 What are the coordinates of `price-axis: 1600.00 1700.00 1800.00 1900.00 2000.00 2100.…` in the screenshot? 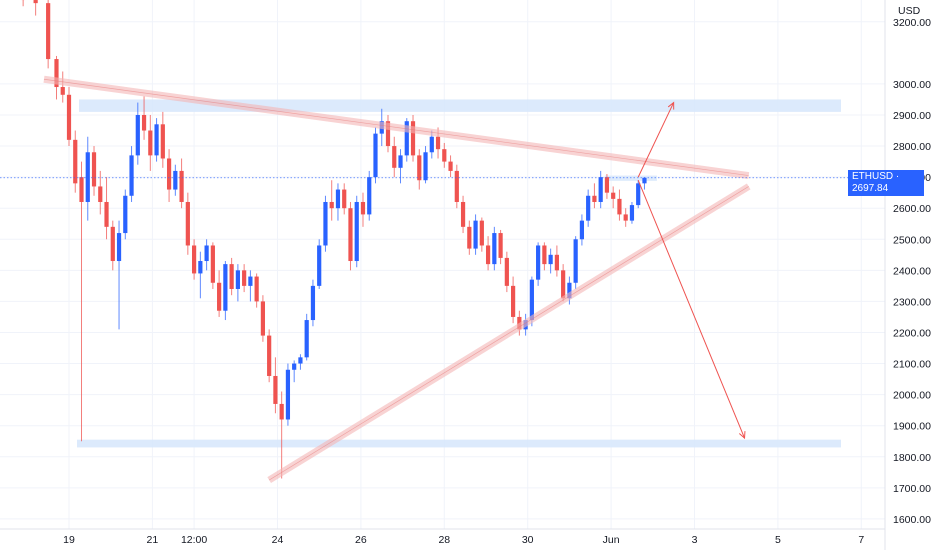 It's located at (912, 271).